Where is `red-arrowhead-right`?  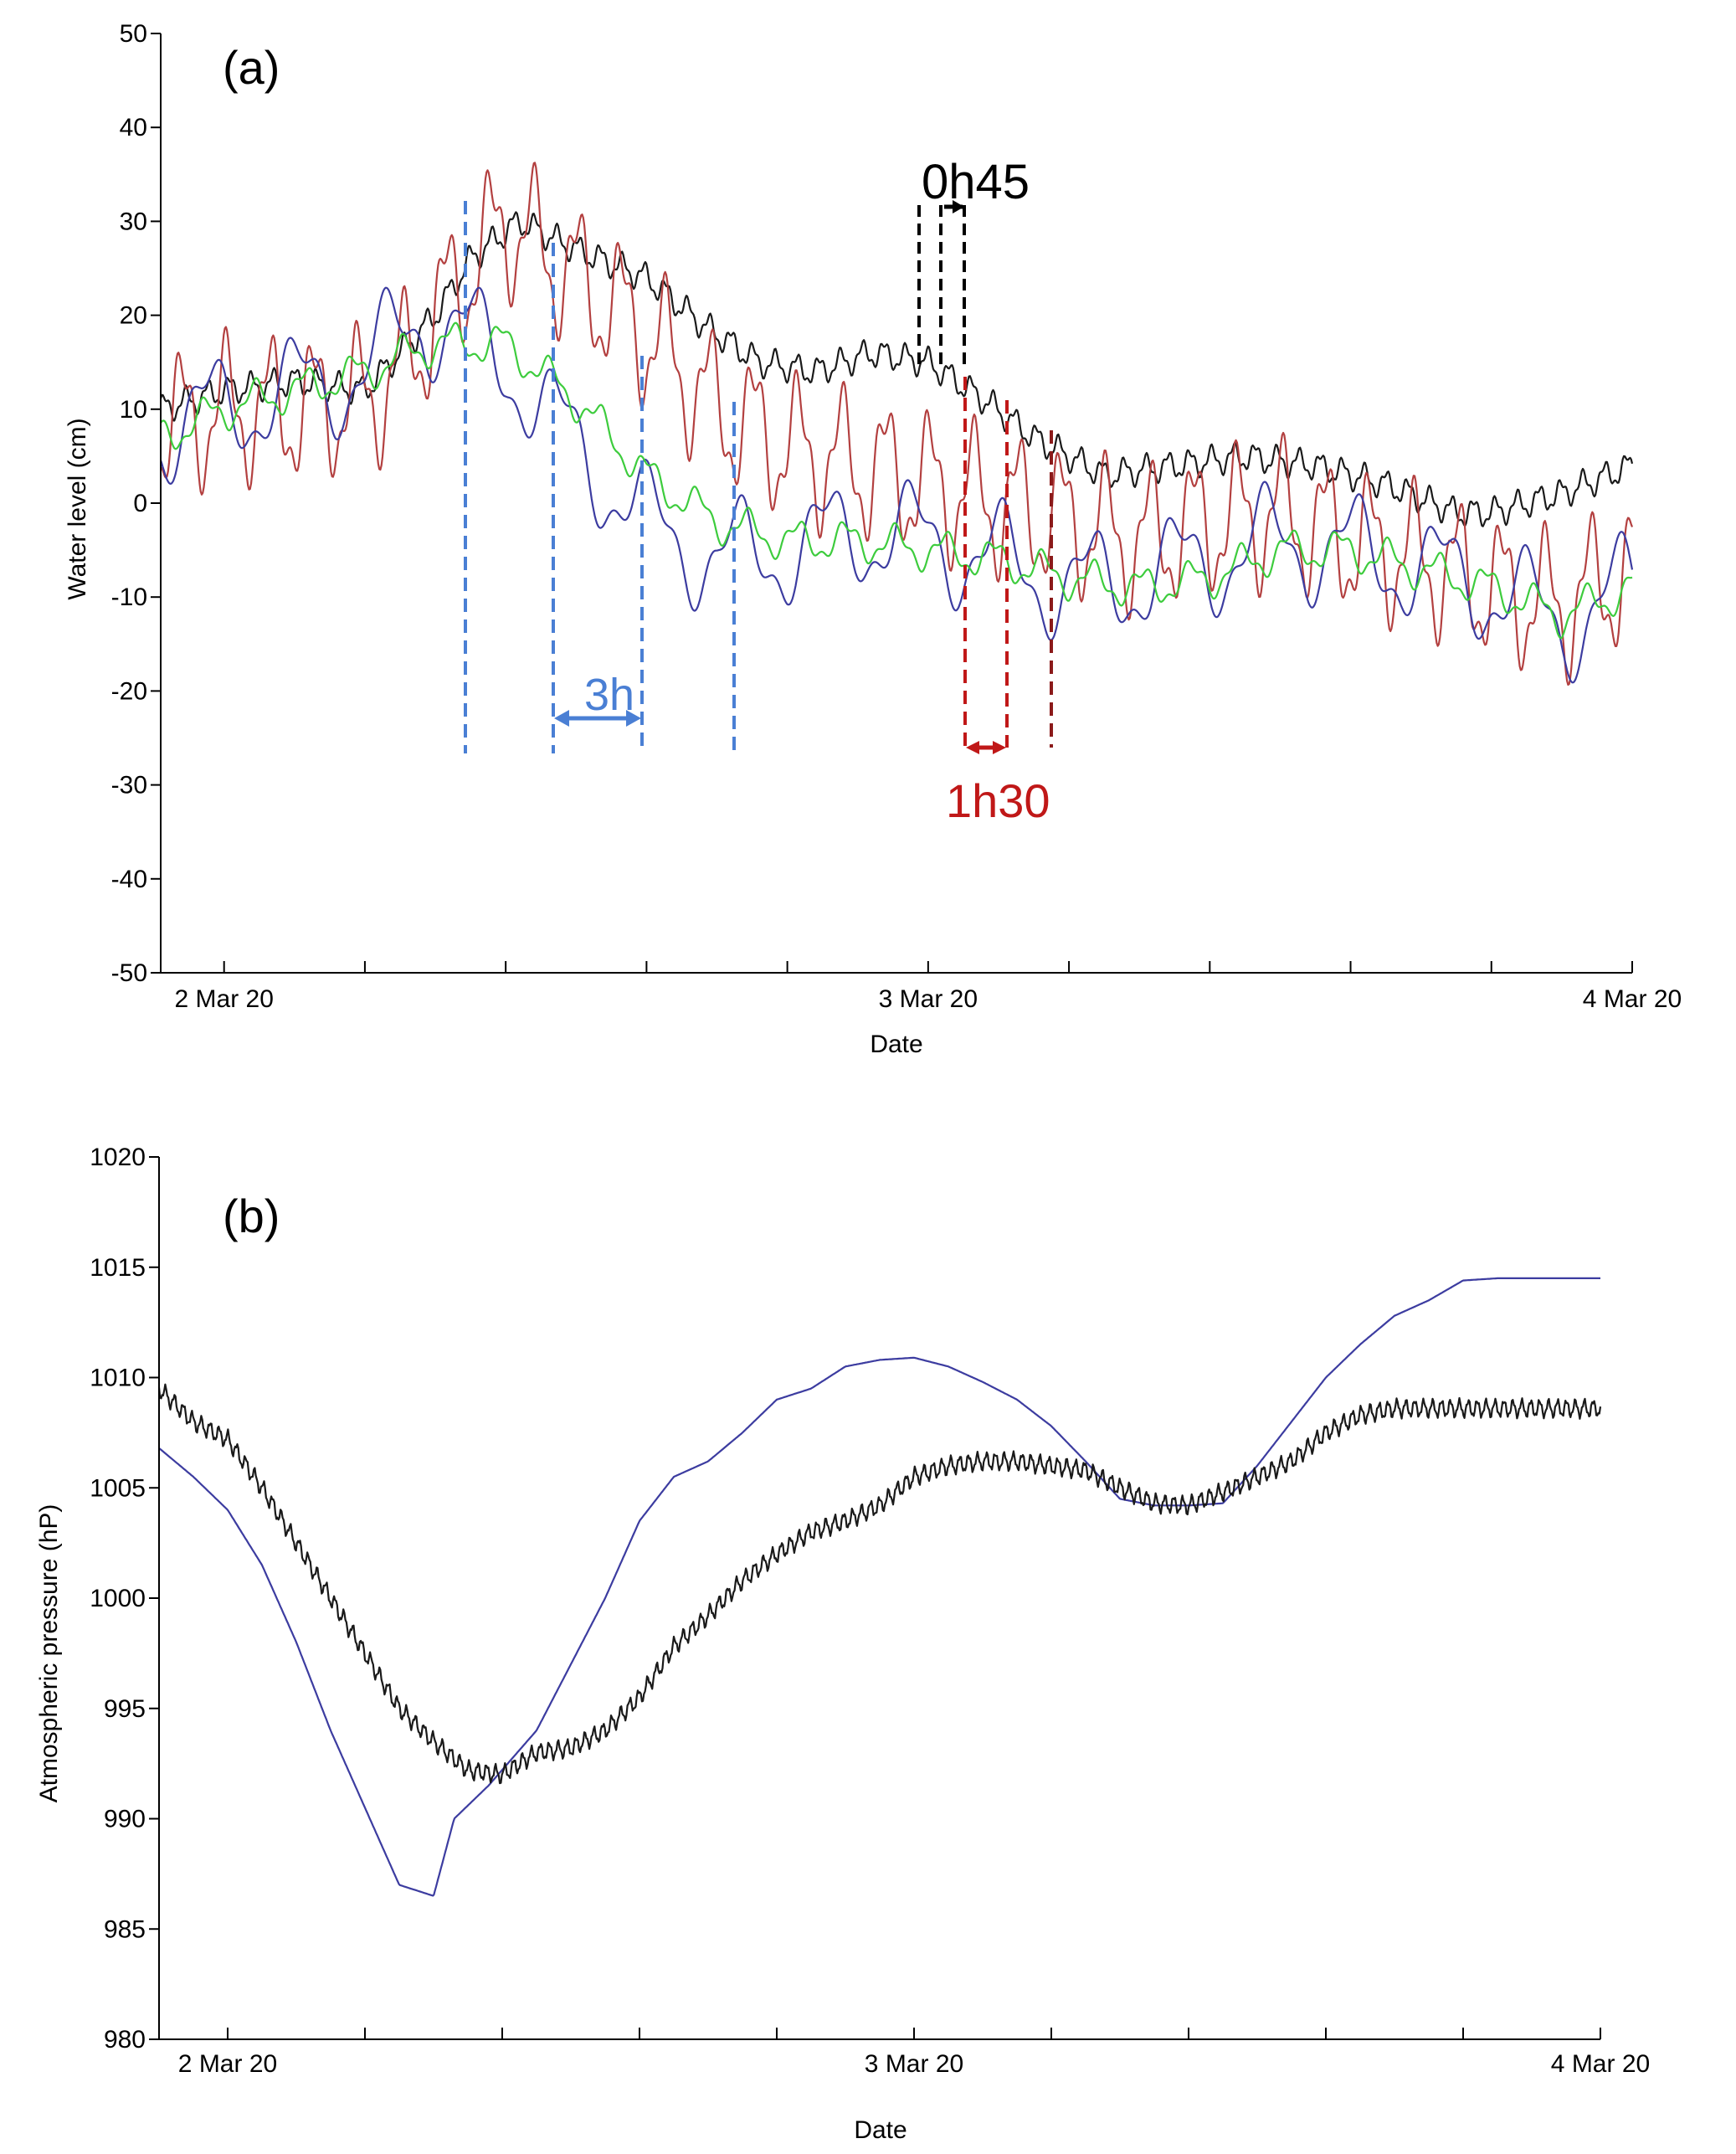
red-arrowhead-right is located at coordinates (999, 747).